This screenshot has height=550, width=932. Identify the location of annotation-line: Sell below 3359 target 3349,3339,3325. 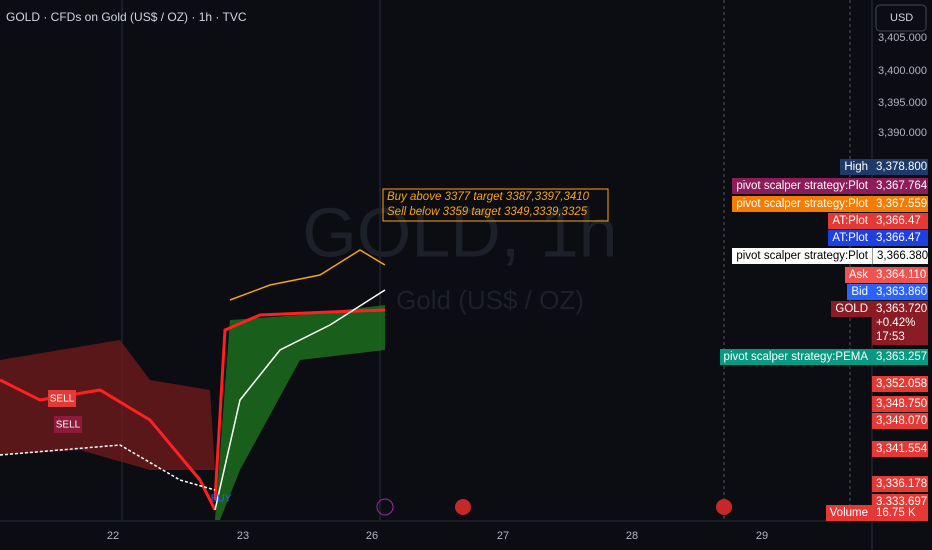
(487, 212).